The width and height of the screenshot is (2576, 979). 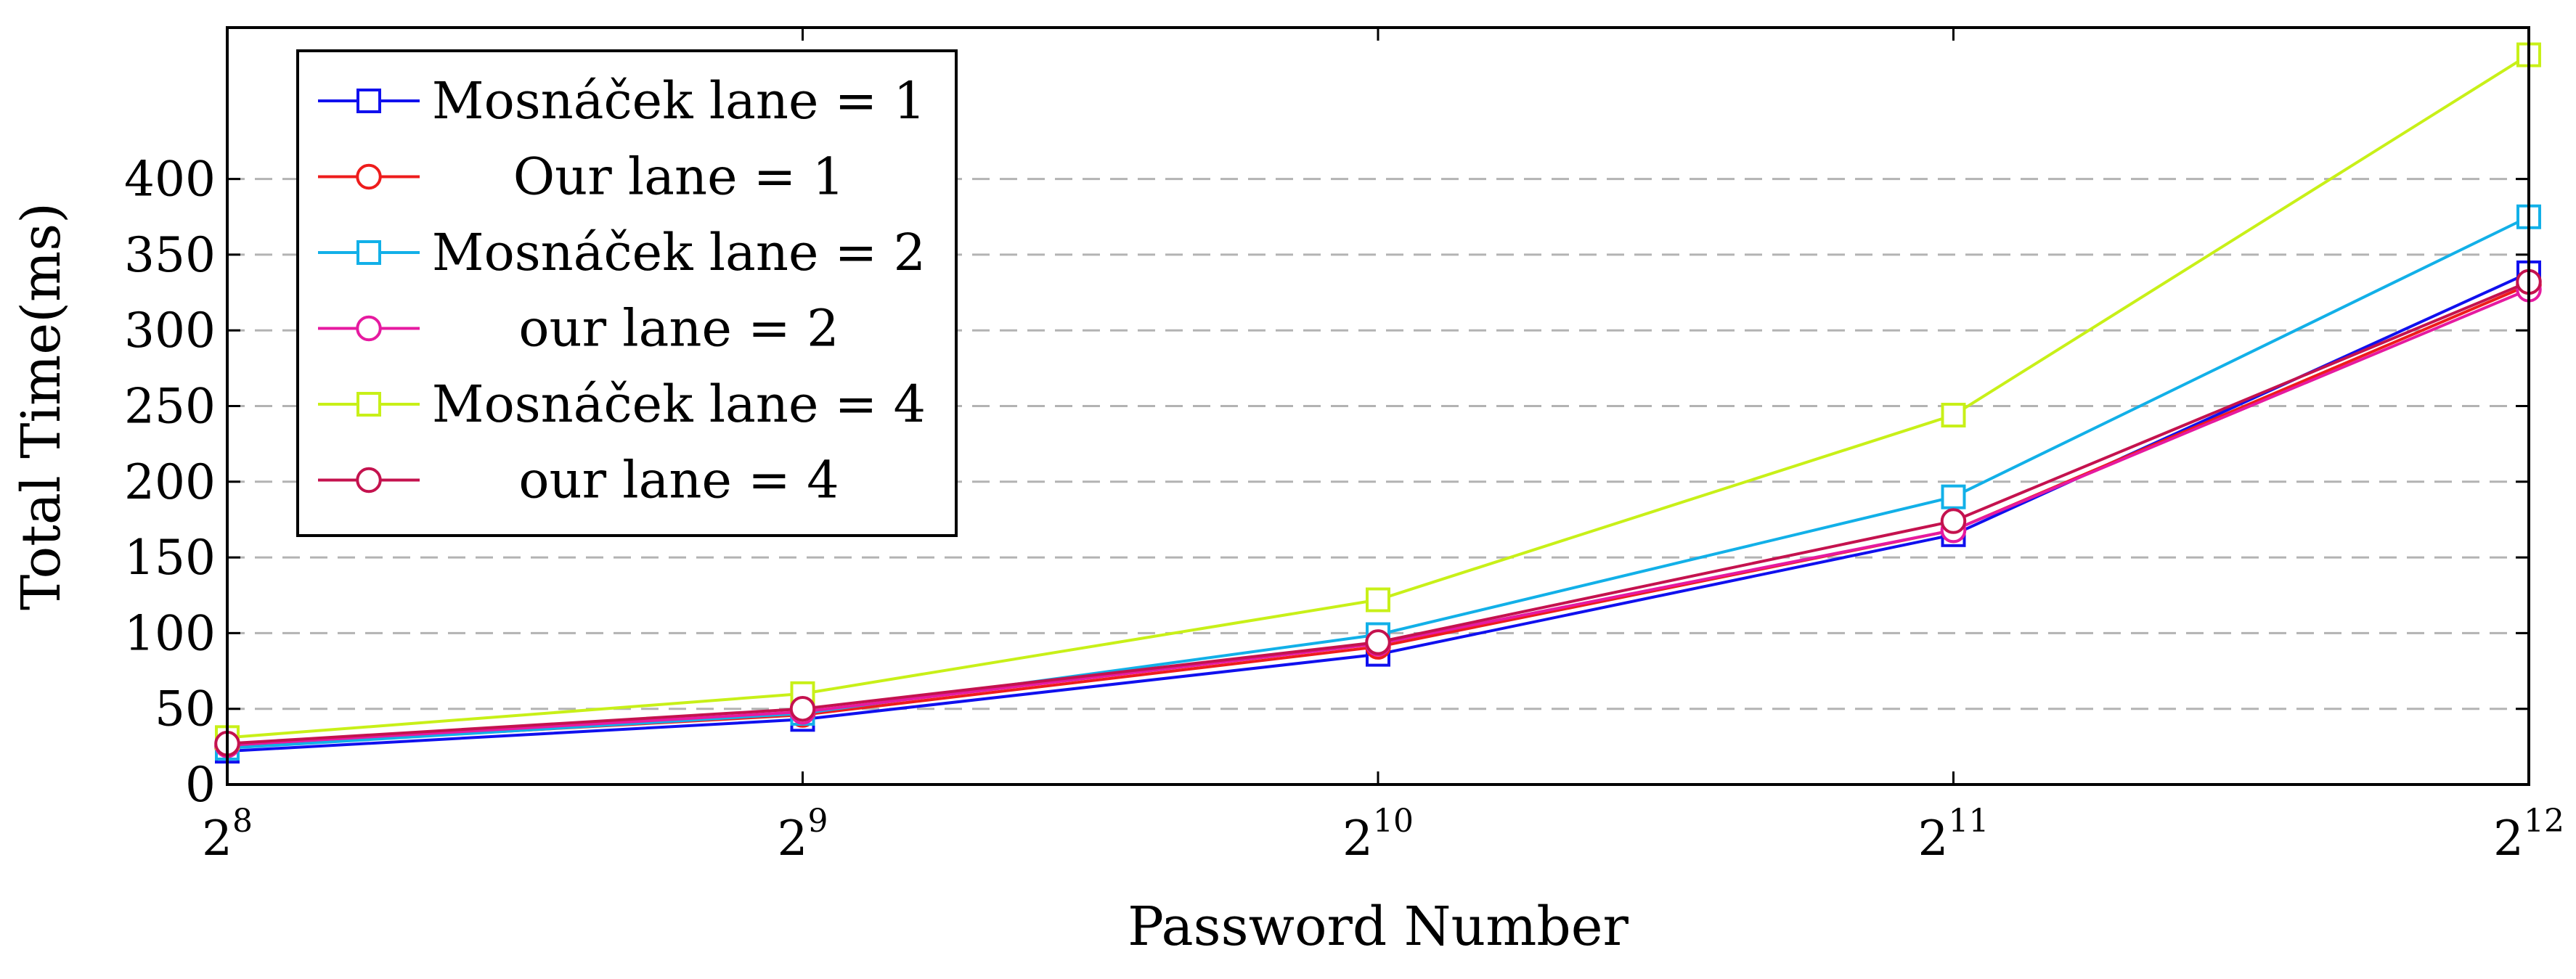 I want to click on legend-label: Mosnáček lane = 2, so click(x=679, y=252).